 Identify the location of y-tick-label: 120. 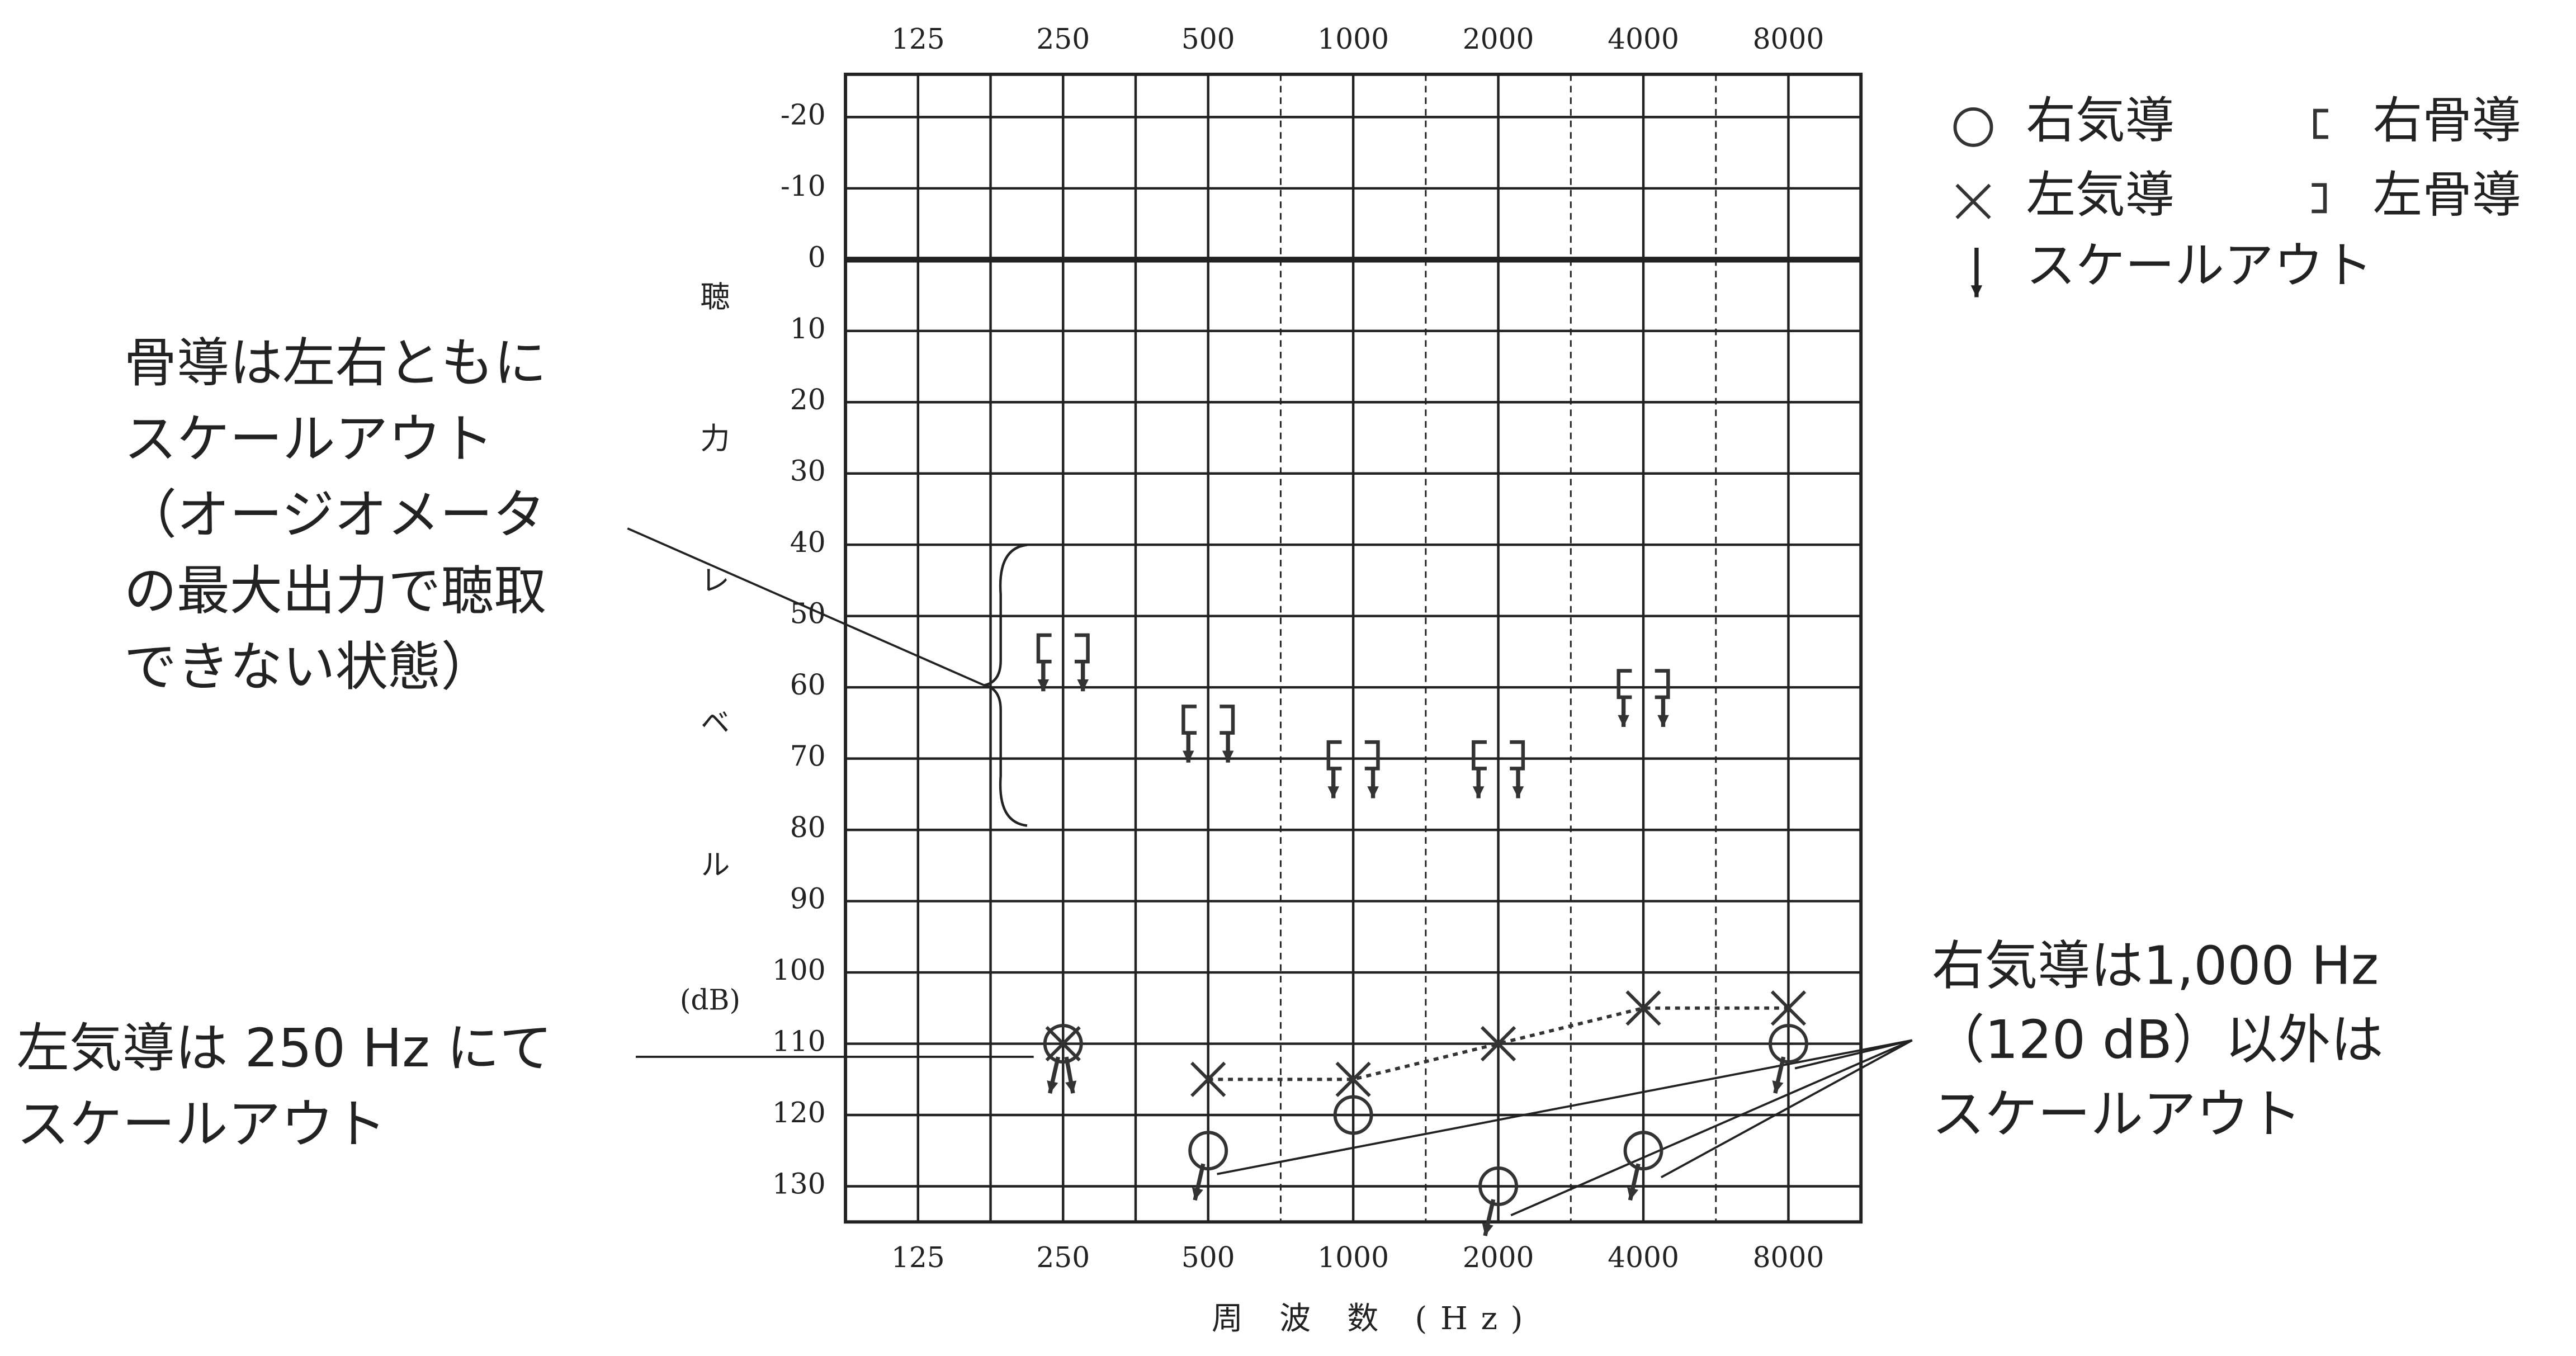
(799, 1112).